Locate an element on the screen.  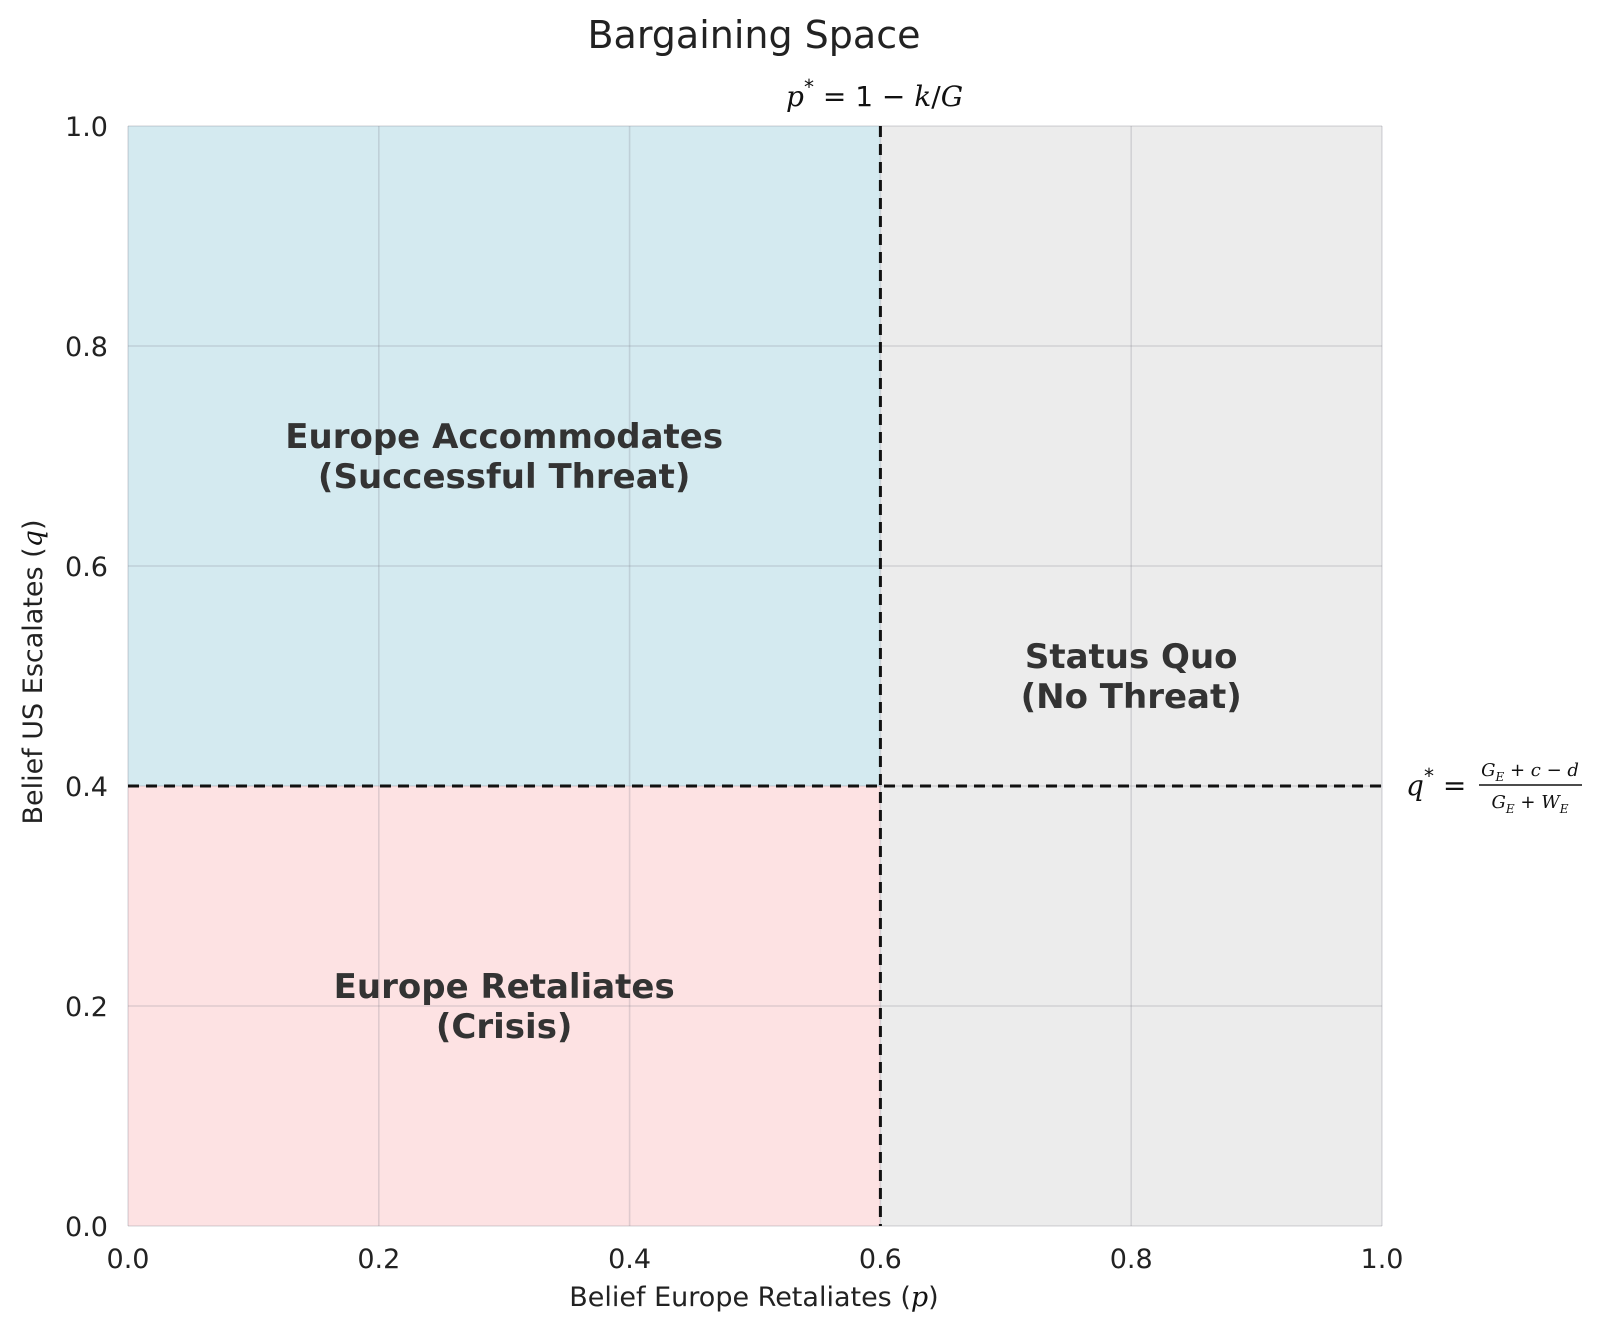
y-tick-label: 0.4 is located at coordinates (86, 787).